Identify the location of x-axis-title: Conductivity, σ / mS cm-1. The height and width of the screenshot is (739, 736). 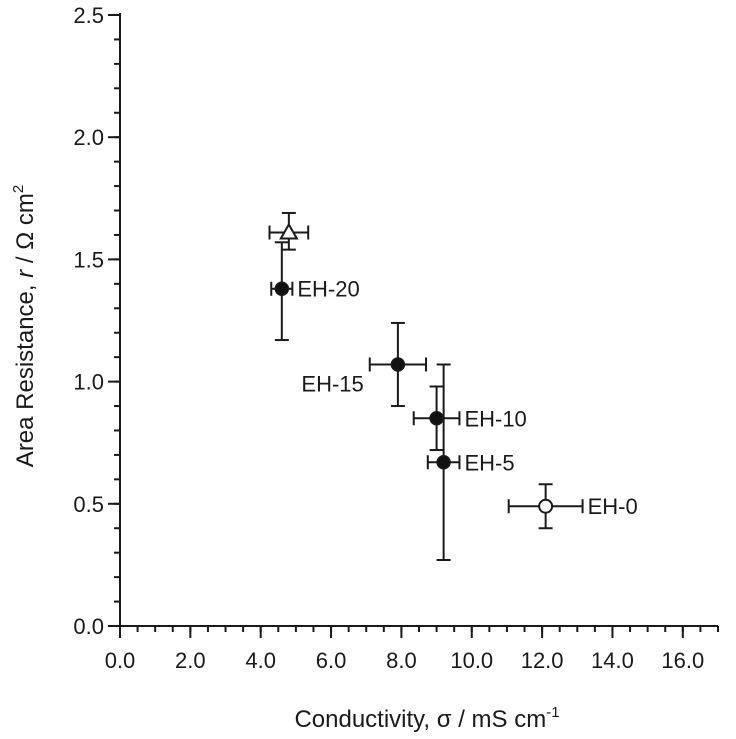
(426, 718).